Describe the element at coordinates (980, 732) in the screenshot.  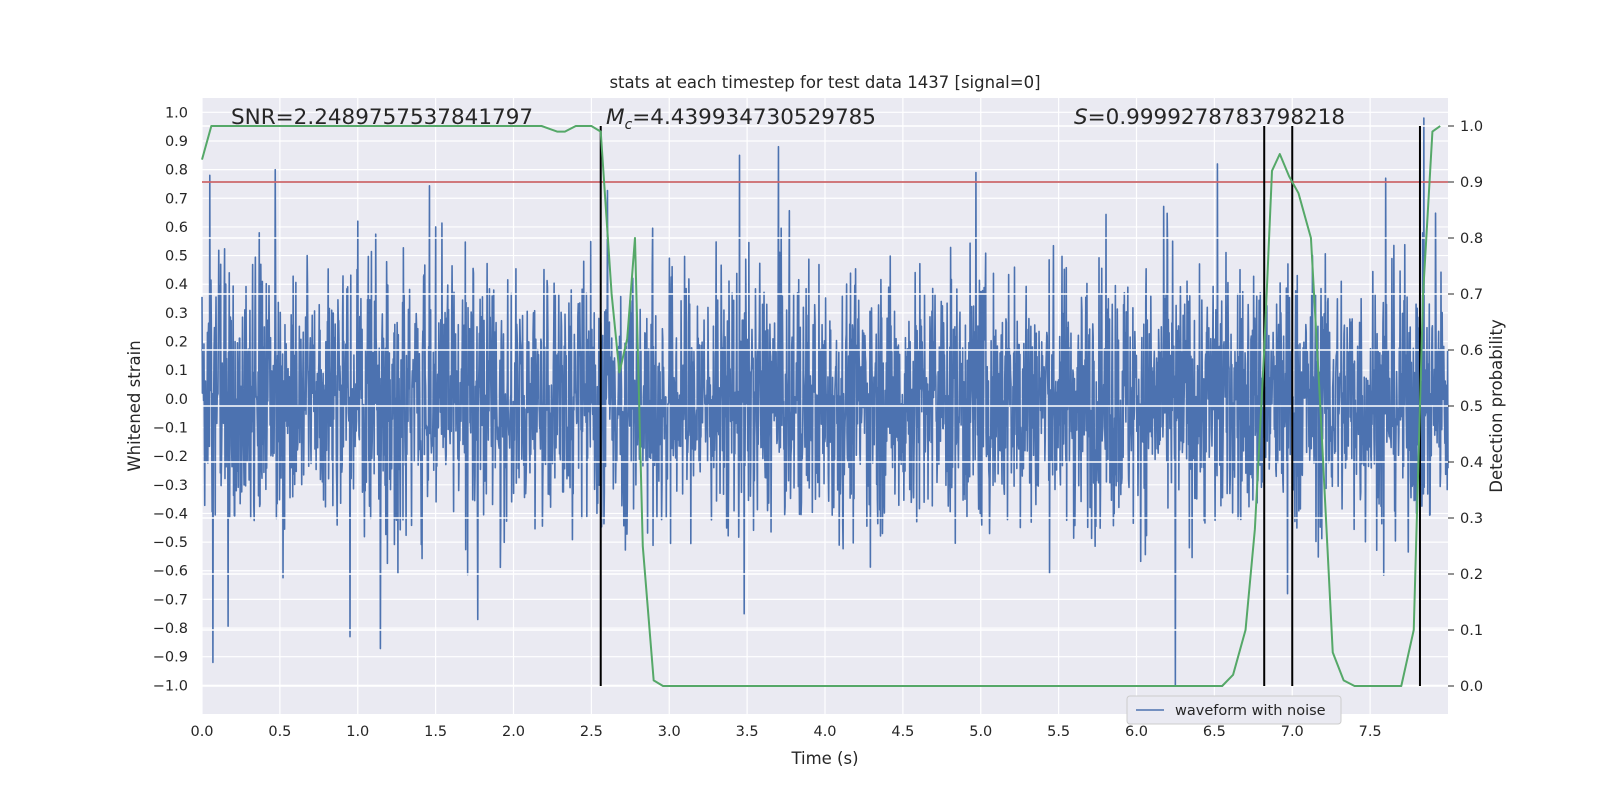
I see `x-tick-label: 5.0` at that location.